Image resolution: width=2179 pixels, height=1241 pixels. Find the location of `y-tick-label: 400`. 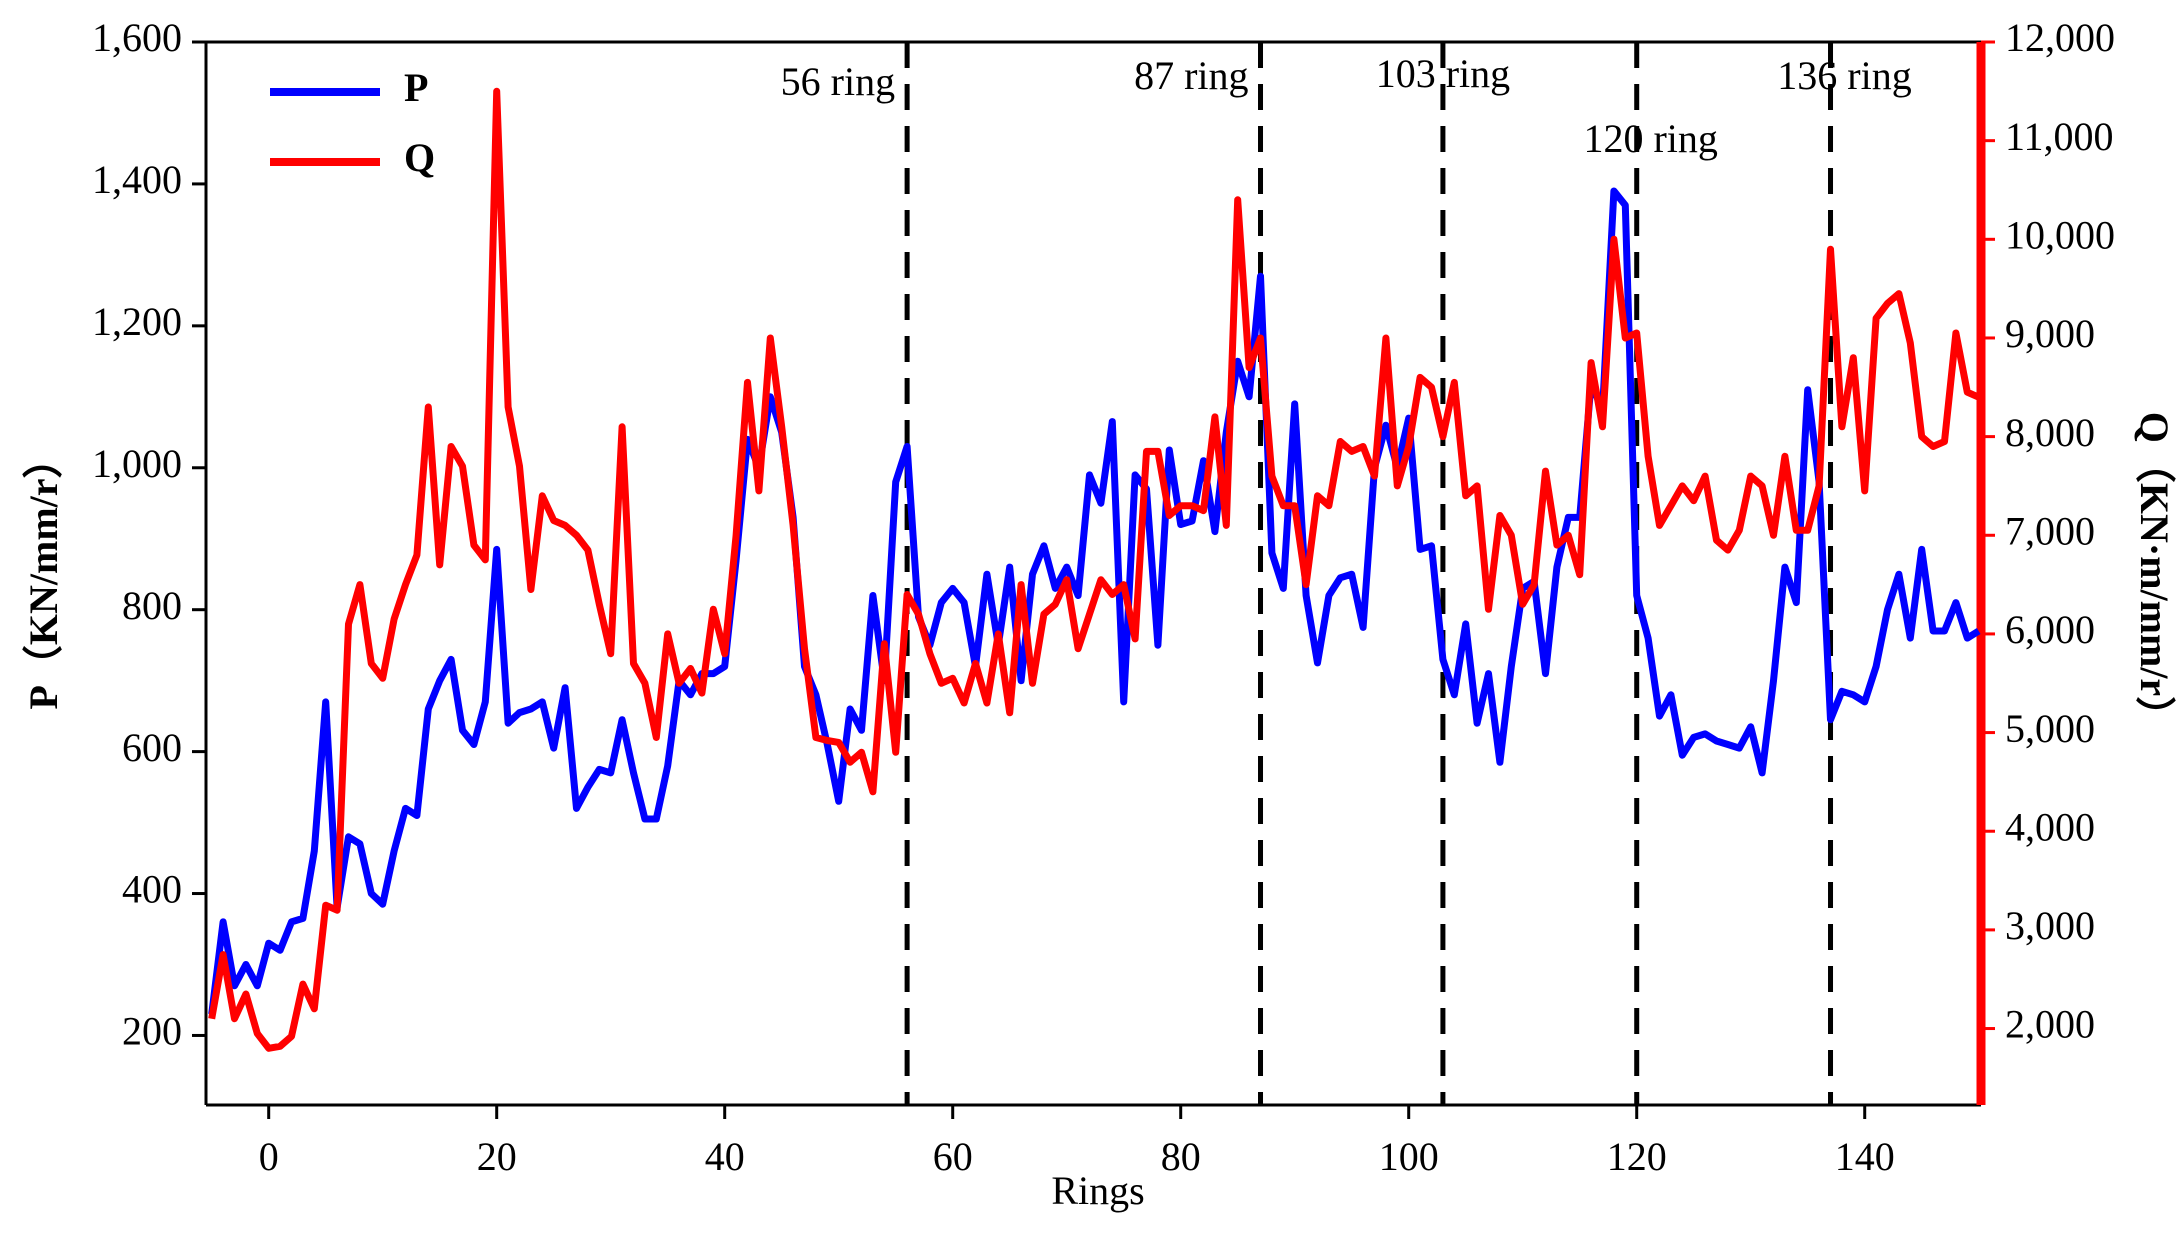

y-tick-label: 400 is located at coordinates (152, 889).